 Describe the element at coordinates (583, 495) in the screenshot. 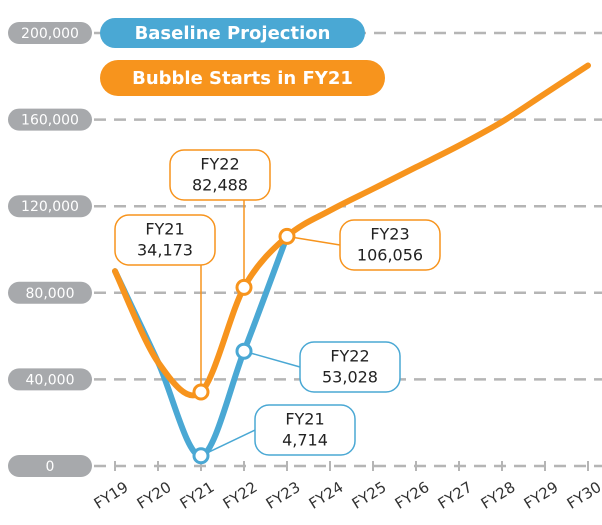

I see `x-tick-label: FY30` at that location.